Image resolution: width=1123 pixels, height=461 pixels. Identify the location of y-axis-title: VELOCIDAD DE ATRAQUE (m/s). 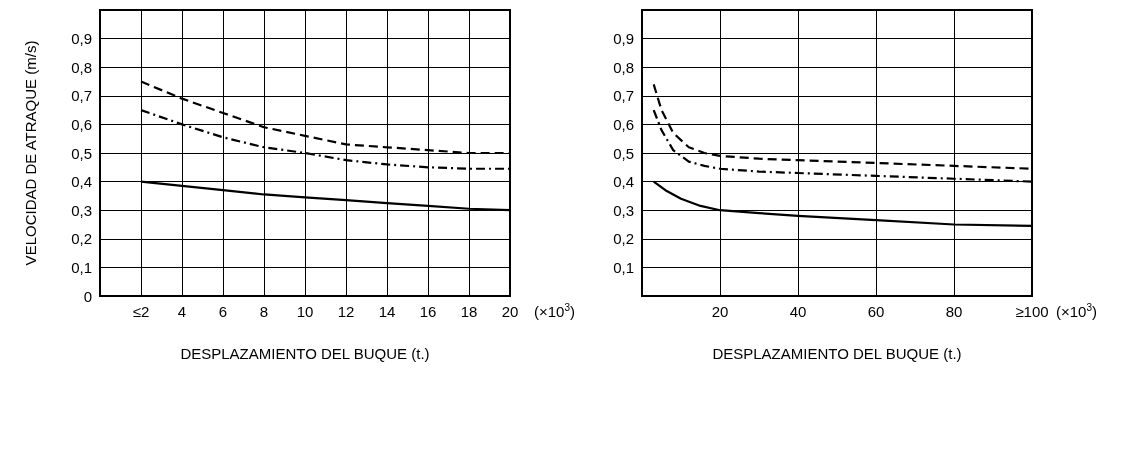
(30, 153).